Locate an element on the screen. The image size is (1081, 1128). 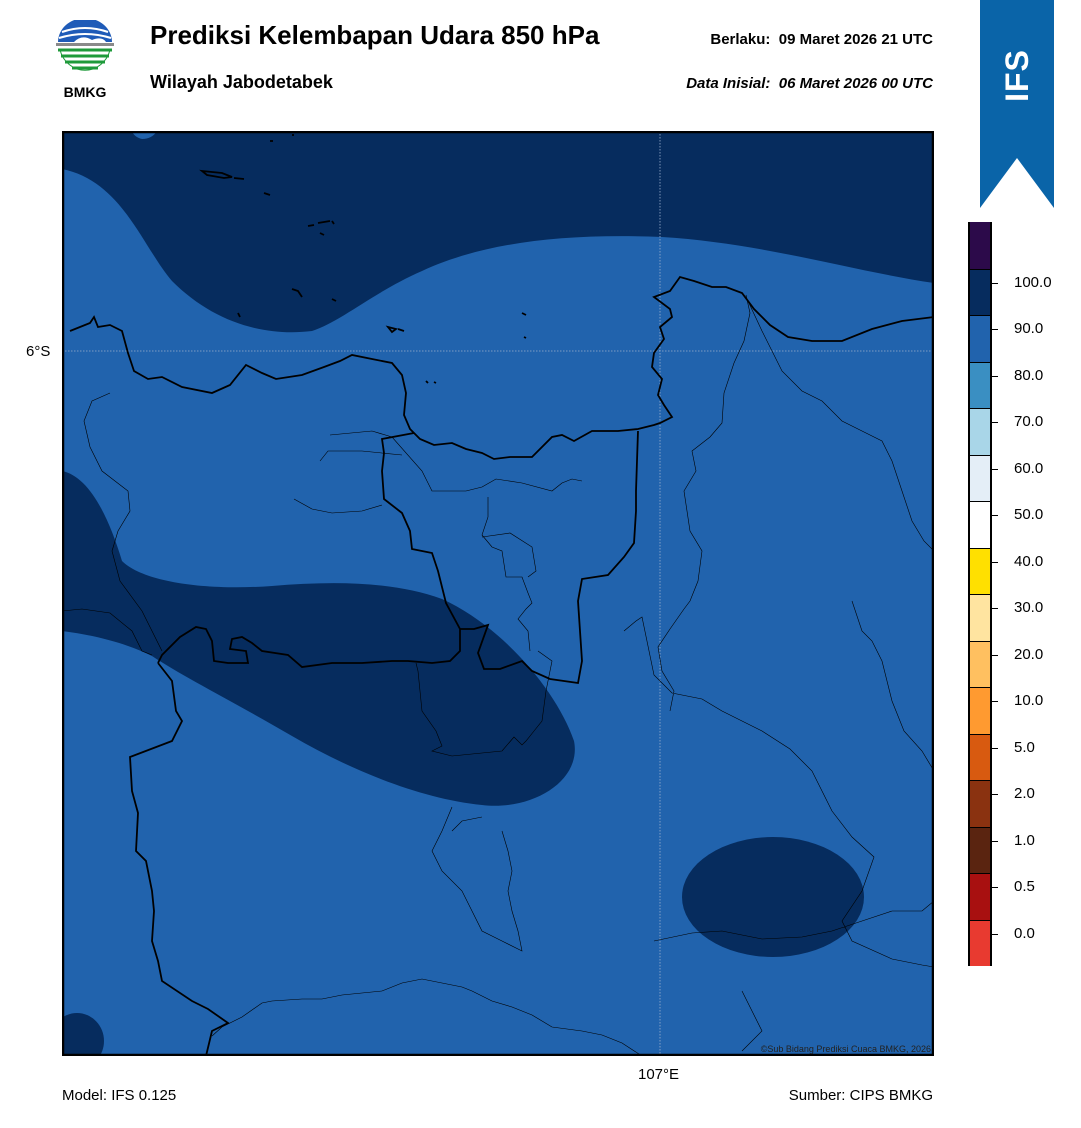
bmkg-logo-icon is located at coordinates (85, 45).